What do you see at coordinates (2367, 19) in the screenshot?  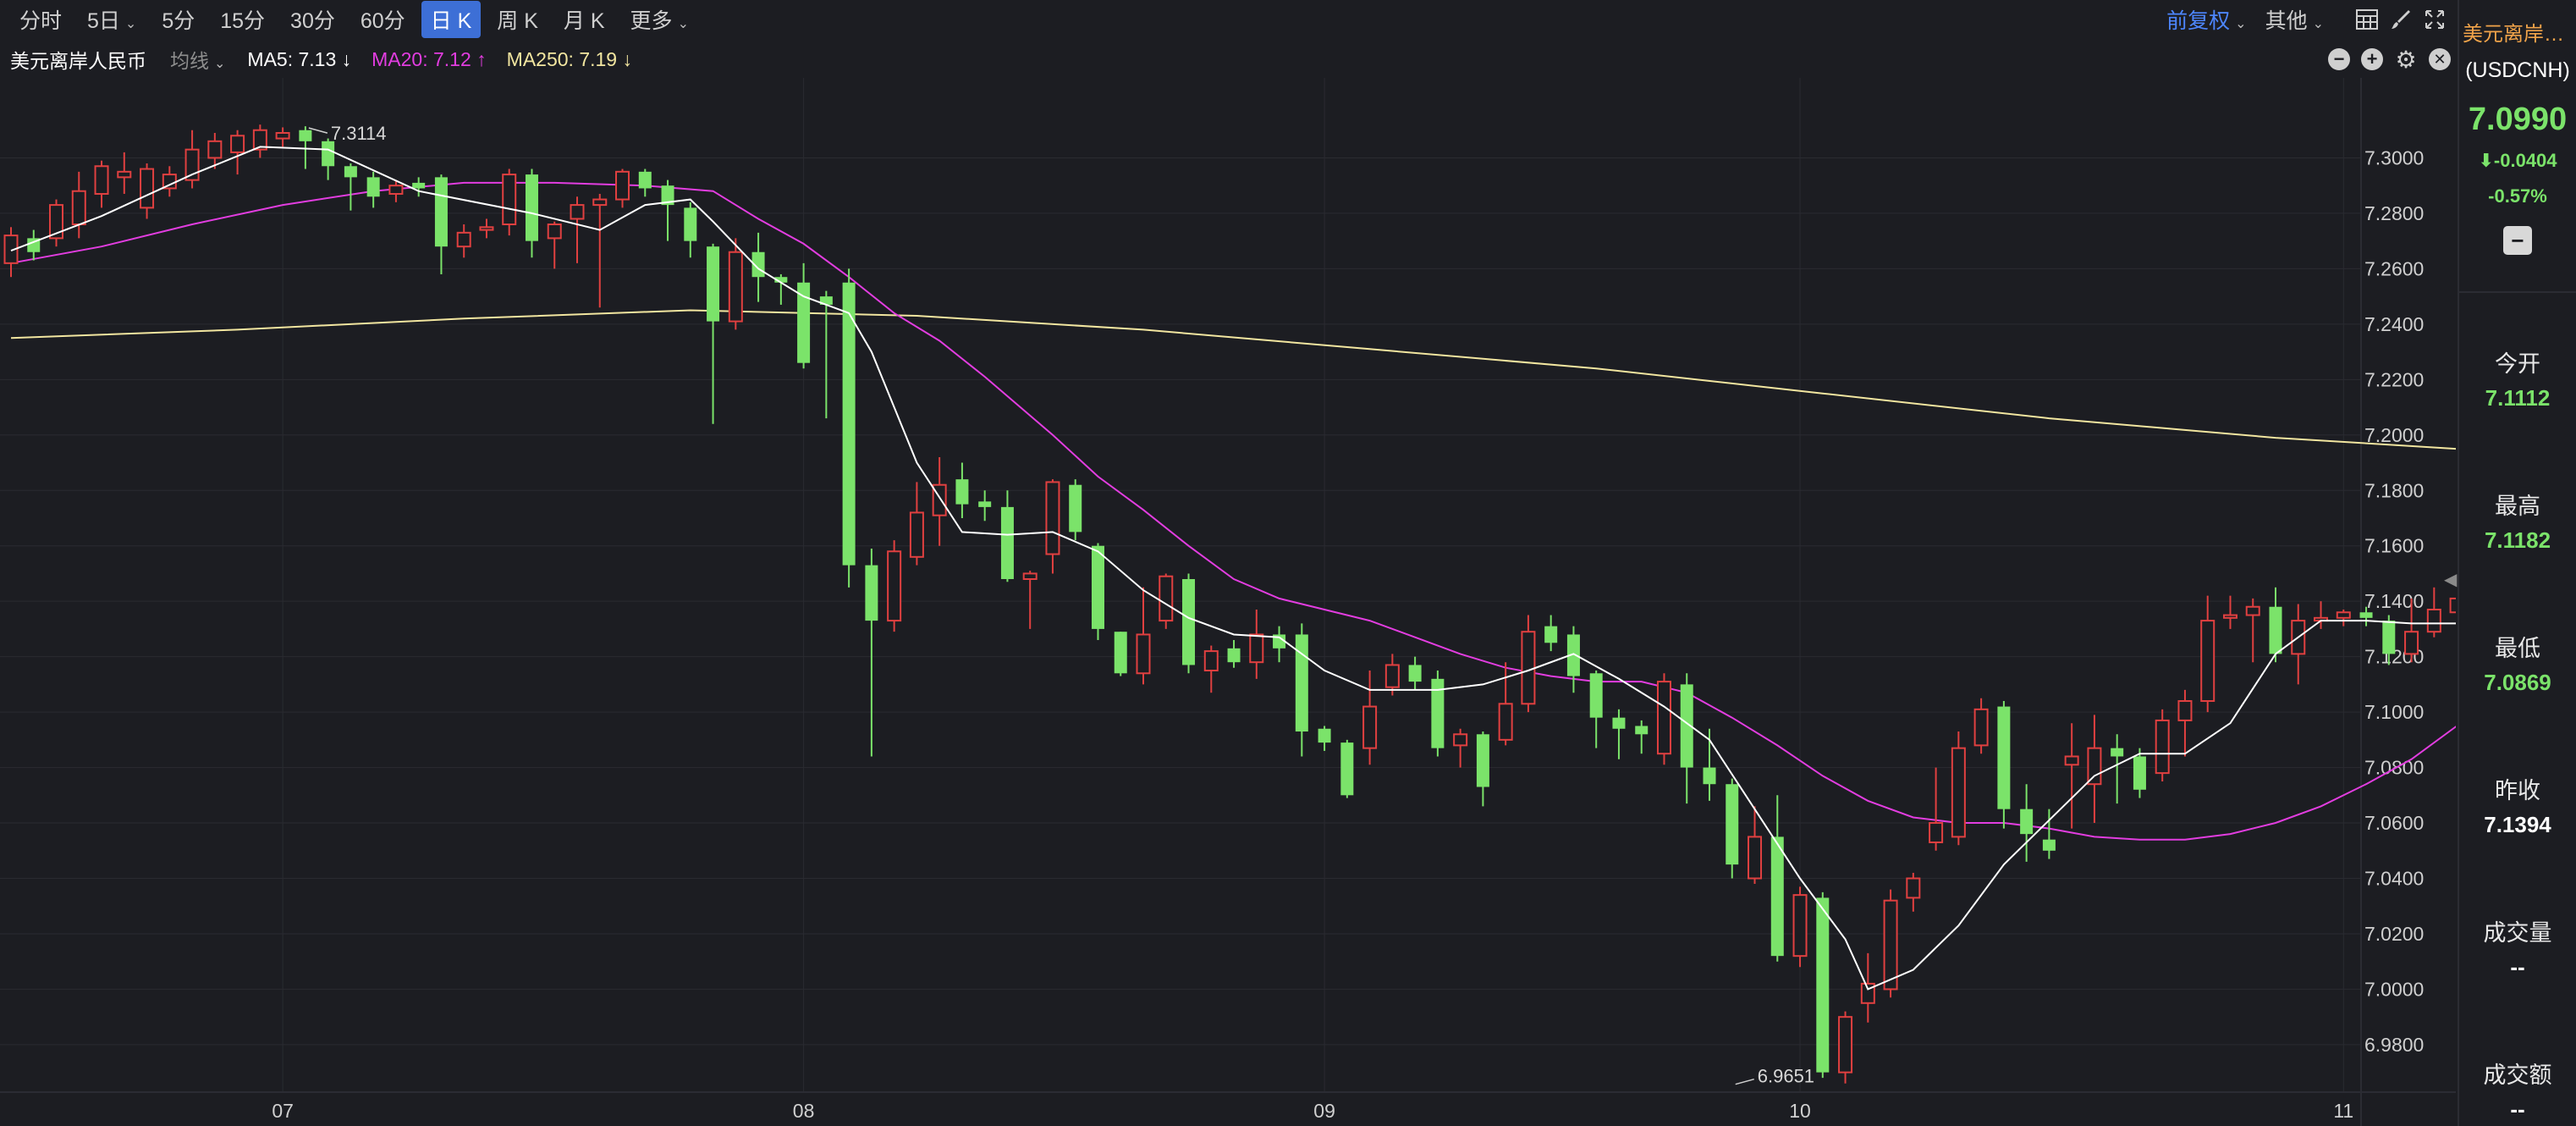 I see `layout-grid-icon` at bounding box center [2367, 19].